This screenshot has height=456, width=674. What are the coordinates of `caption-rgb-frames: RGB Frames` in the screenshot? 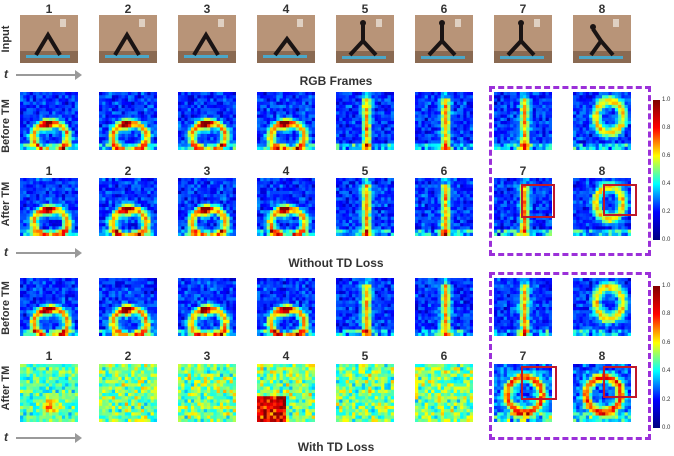 It's located at (336, 81).